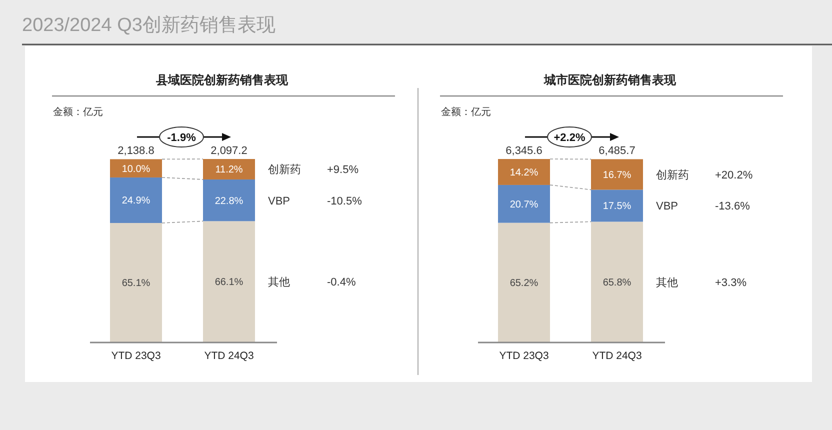 The image size is (832, 430). What do you see at coordinates (229, 151) in the screenshot?
I see `text: 2,097.2` at bounding box center [229, 151].